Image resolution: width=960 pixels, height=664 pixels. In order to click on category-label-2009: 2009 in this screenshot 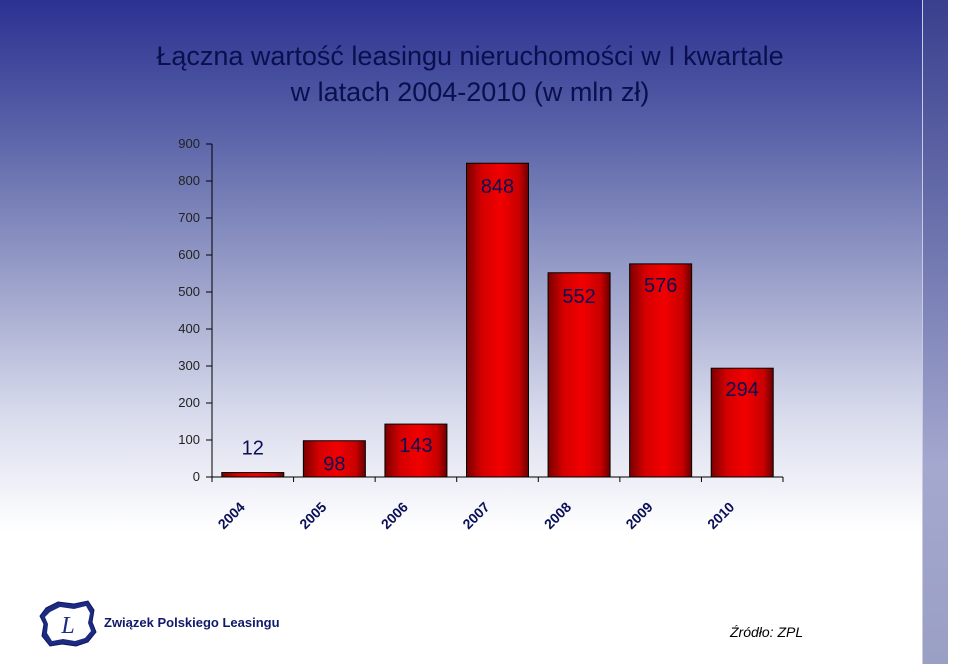, I will do `click(638, 515)`.